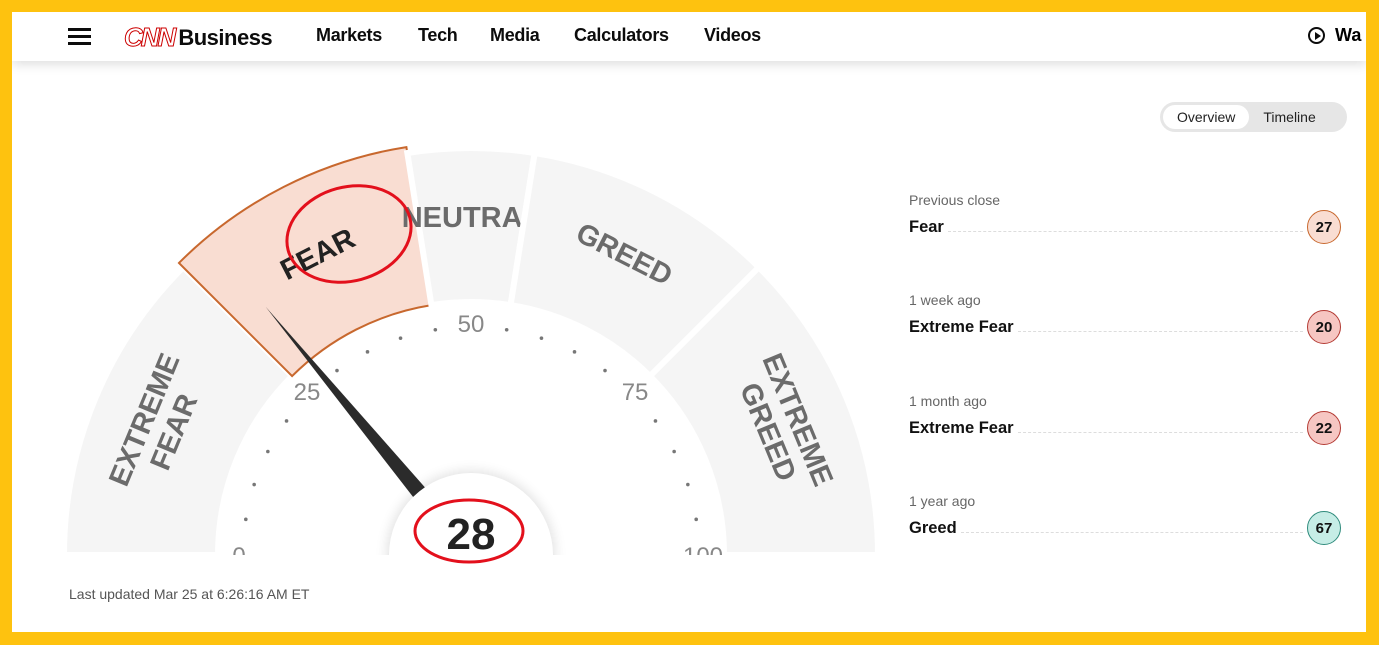 This screenshot has height=645, width=1379. I want to click on menu-icon, so click(80, 36).